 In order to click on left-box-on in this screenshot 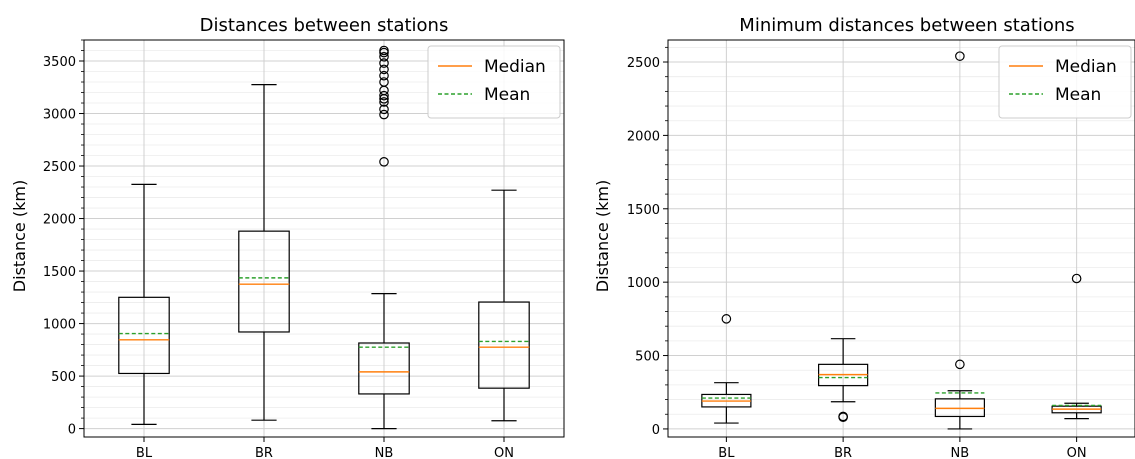, I will do `click(504, 305)`.